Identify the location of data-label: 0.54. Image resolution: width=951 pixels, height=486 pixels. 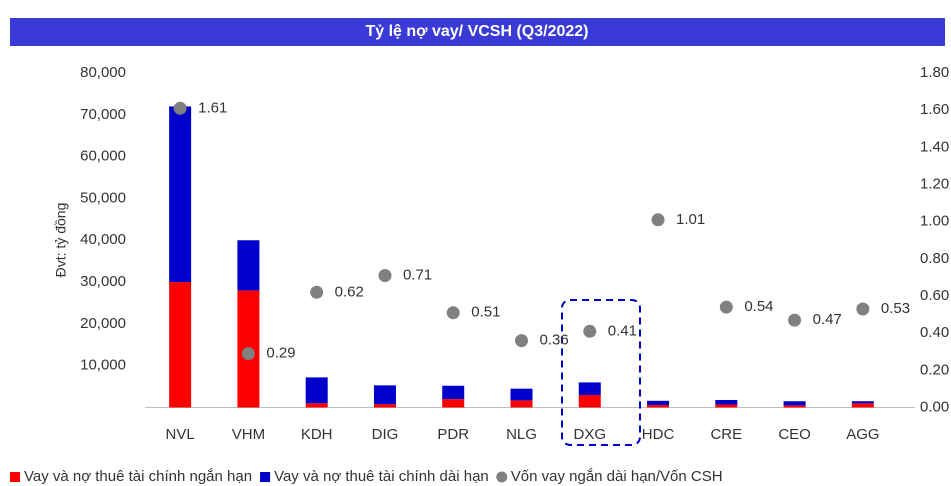
(758, 306).